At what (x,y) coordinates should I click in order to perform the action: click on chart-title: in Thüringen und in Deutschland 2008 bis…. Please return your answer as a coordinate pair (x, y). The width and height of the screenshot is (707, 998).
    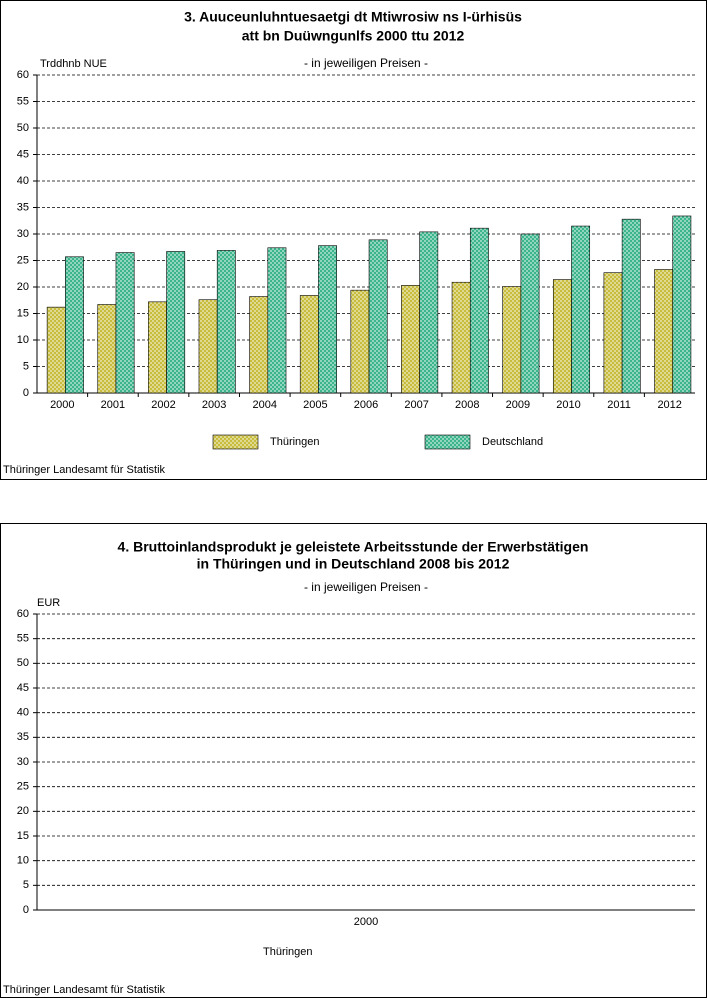
    Looking at the image, I should click on (353, 564).